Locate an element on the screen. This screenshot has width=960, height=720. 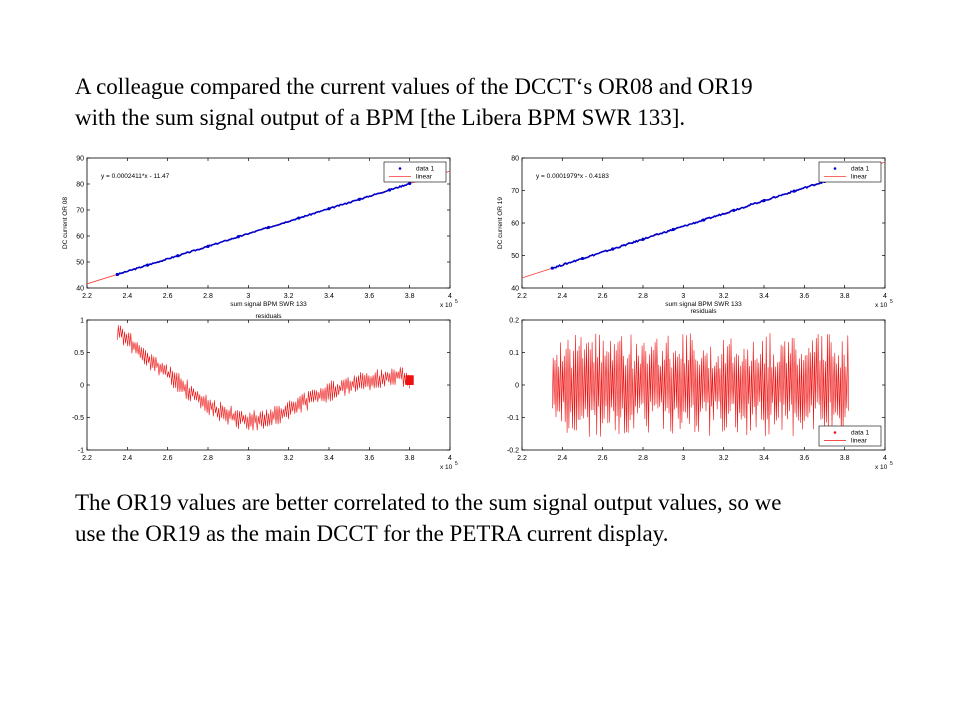
y-axis-label: DC current OR 08 is located at coordinates (65, 223).